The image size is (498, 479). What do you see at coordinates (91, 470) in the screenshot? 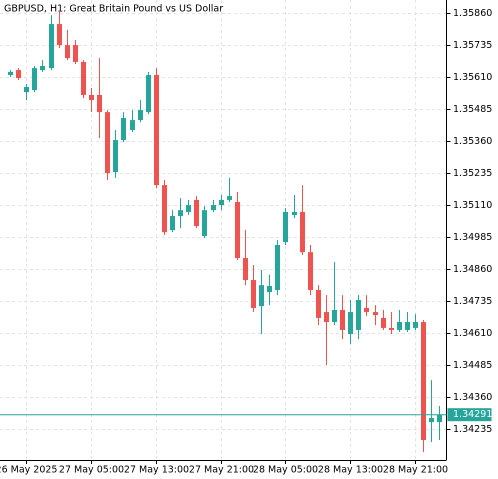
I see `x-tick-label: 27 May 05:00` at bounding box center [91, 470].